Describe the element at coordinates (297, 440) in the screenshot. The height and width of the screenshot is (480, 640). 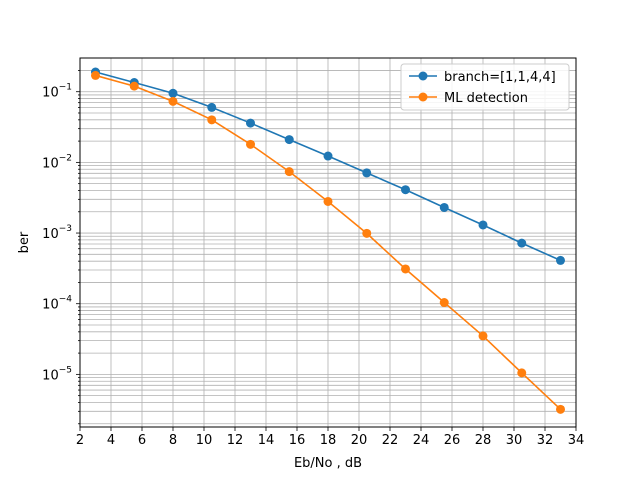
I see `x-tick-label: 16` at that location.